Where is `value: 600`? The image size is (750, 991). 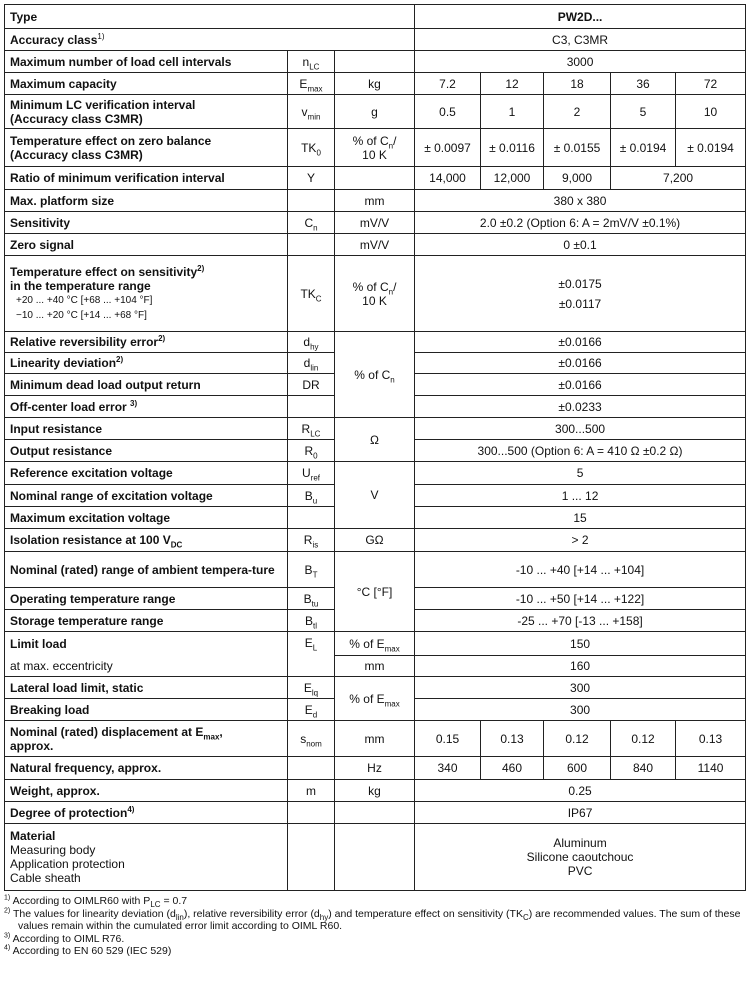 value: 600 is located at coordinates (577, 768).